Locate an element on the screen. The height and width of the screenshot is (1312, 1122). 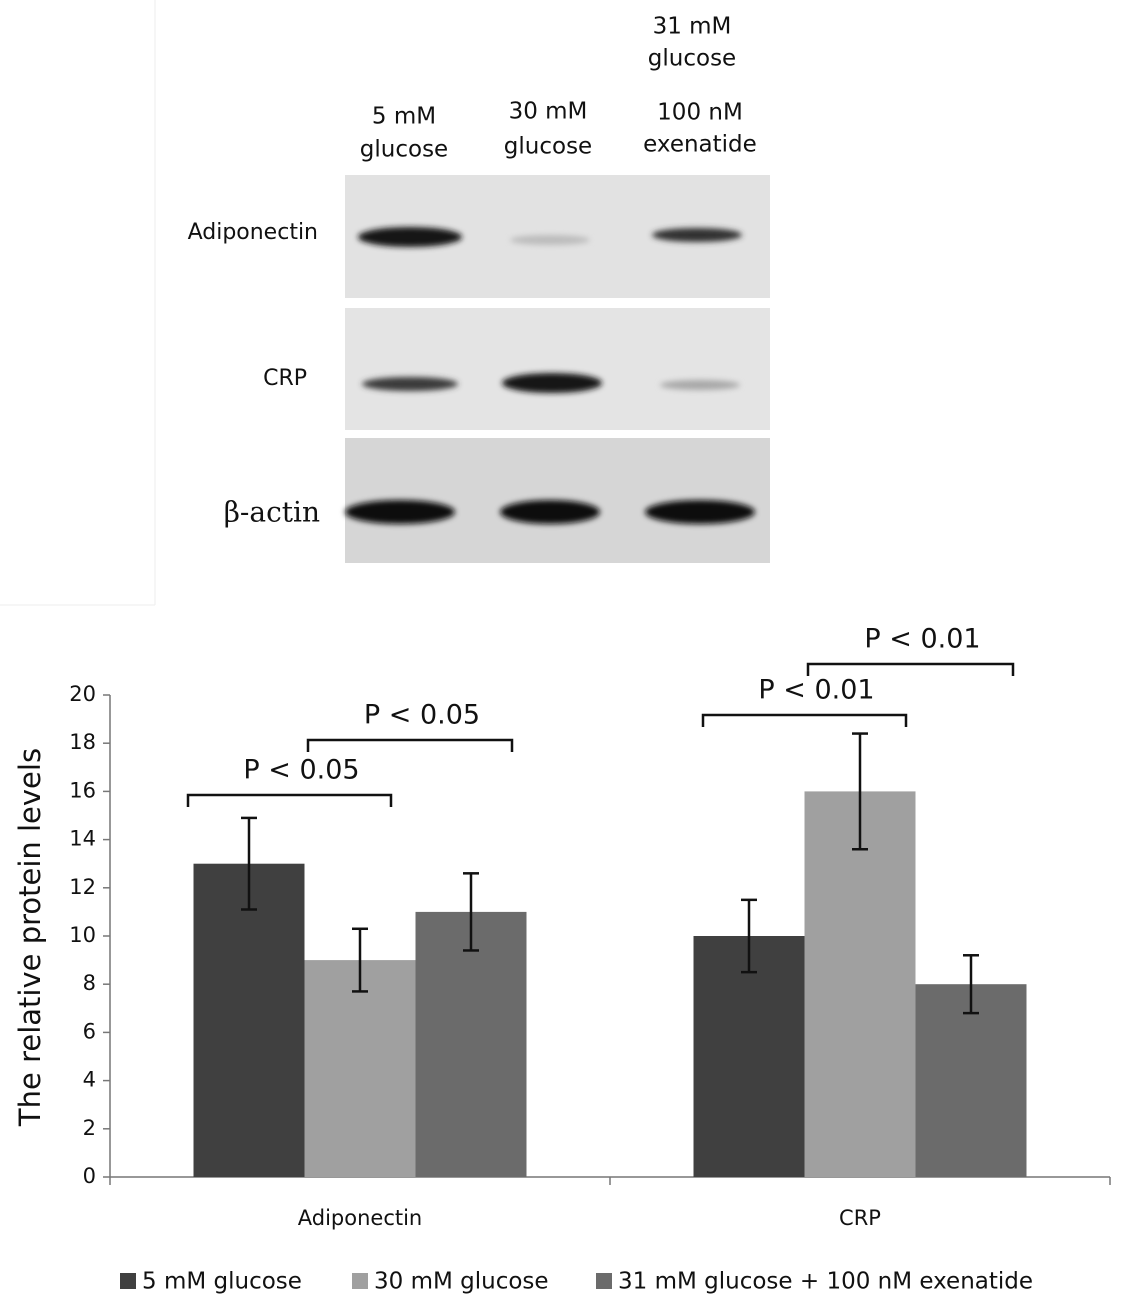
blot-strip is located at coordinates (557, 369).